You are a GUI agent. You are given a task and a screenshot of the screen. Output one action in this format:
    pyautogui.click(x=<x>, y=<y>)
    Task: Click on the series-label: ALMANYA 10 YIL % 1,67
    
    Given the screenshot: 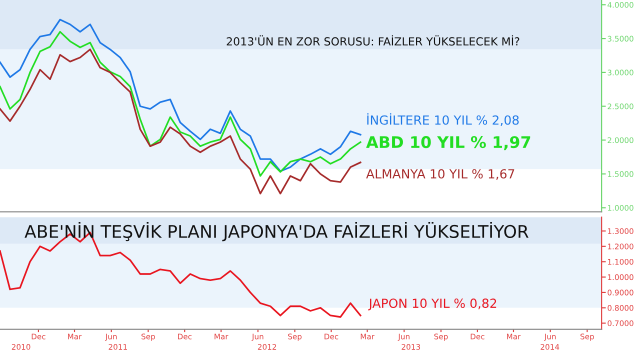 What is the action you would take?
    pyautogui.click(x=440, y=174)
    